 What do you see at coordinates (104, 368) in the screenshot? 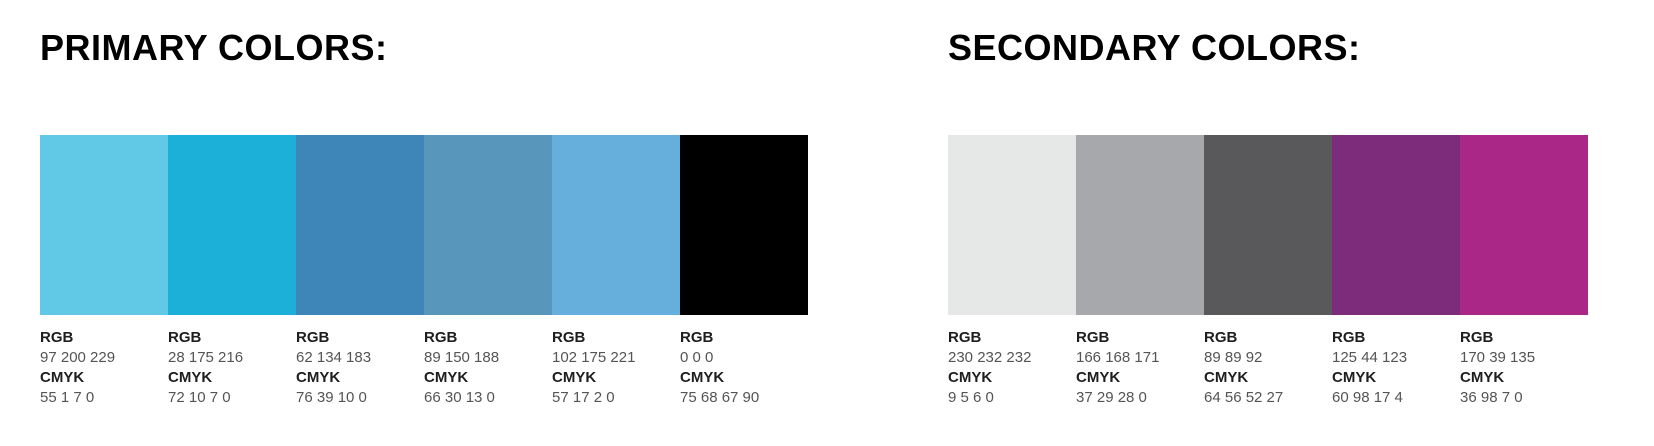
I see `swatch-labels: RGB 97 200 229 CMYK 55 1 7 0` at bounding box center [104, 368].